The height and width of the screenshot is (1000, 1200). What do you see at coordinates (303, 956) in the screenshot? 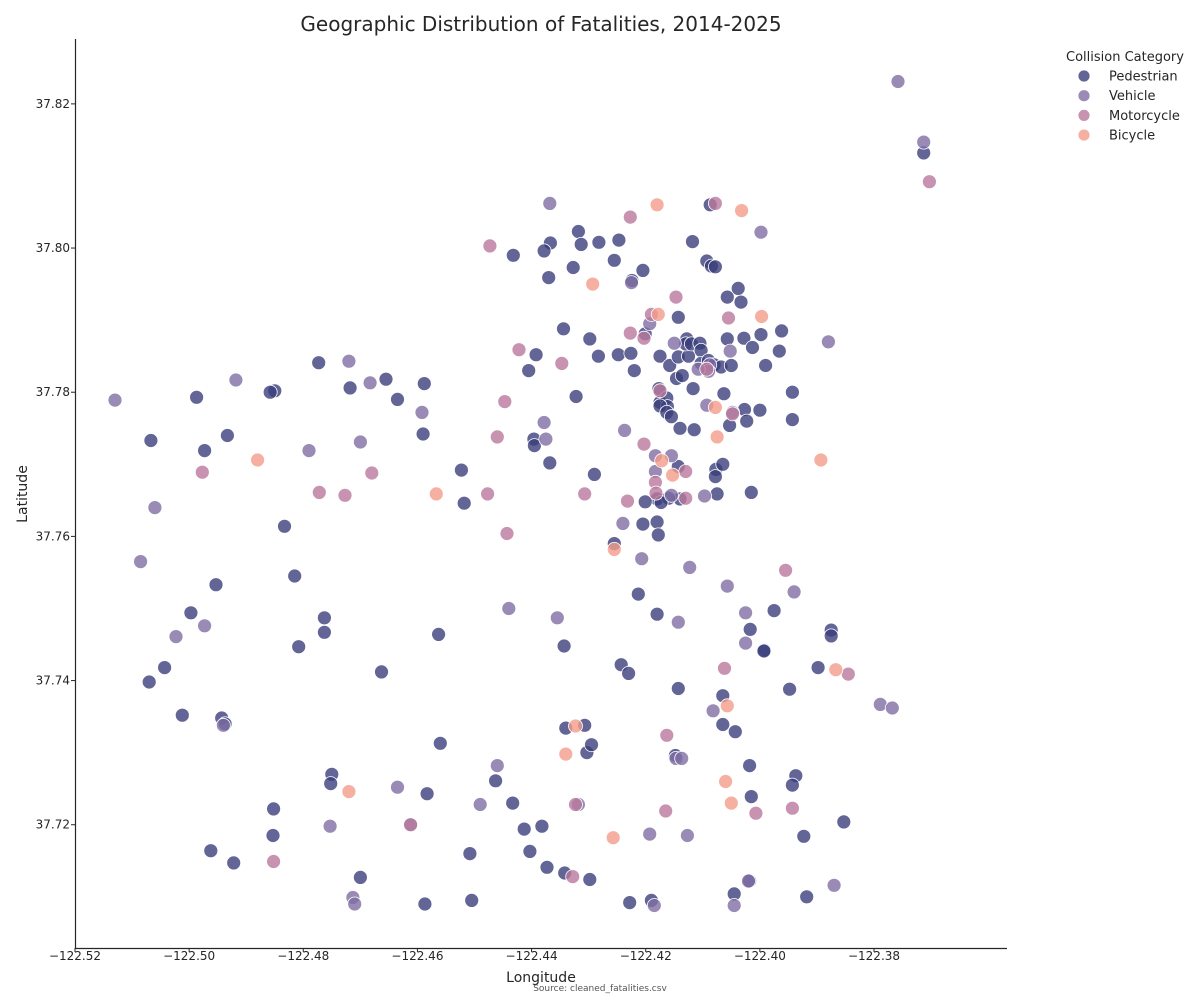
I see `x-tick-label: −122.48` at bounding box center [303, 956].